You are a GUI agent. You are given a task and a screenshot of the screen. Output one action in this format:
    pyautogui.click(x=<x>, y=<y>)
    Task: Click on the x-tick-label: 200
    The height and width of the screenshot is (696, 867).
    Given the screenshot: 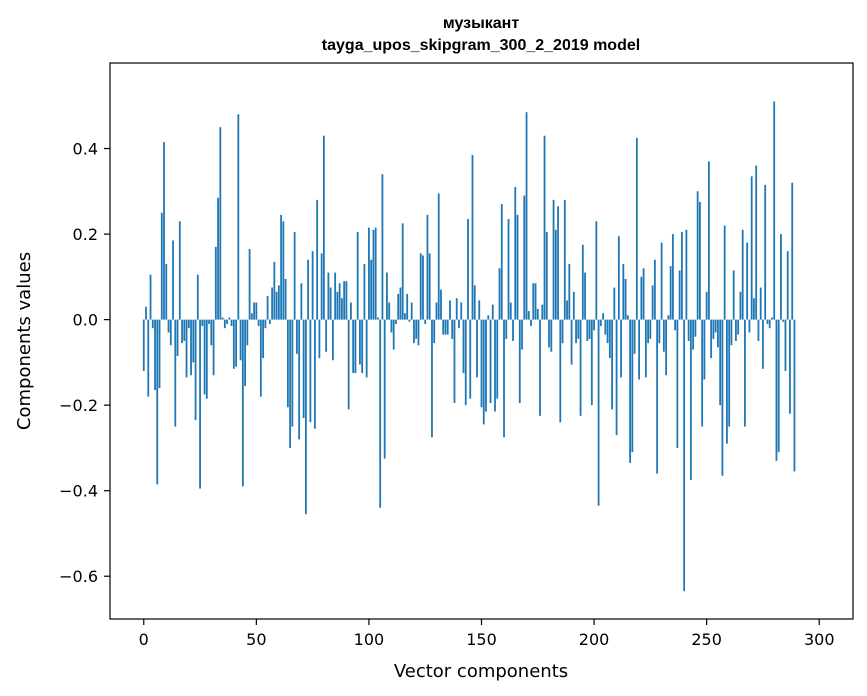 What is the action you would take?
    pyautogui.click(x=594, y=639)
    